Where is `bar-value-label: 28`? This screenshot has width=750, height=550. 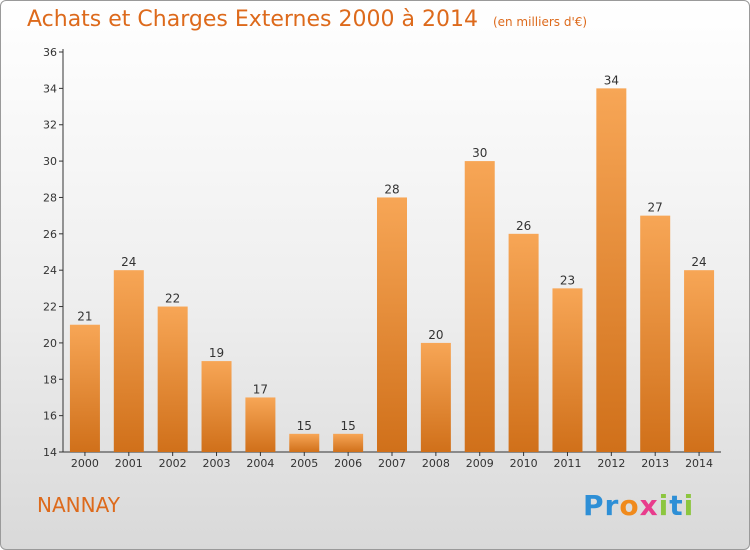
bar-value-label: 28 is located at coordinates (391, 189).